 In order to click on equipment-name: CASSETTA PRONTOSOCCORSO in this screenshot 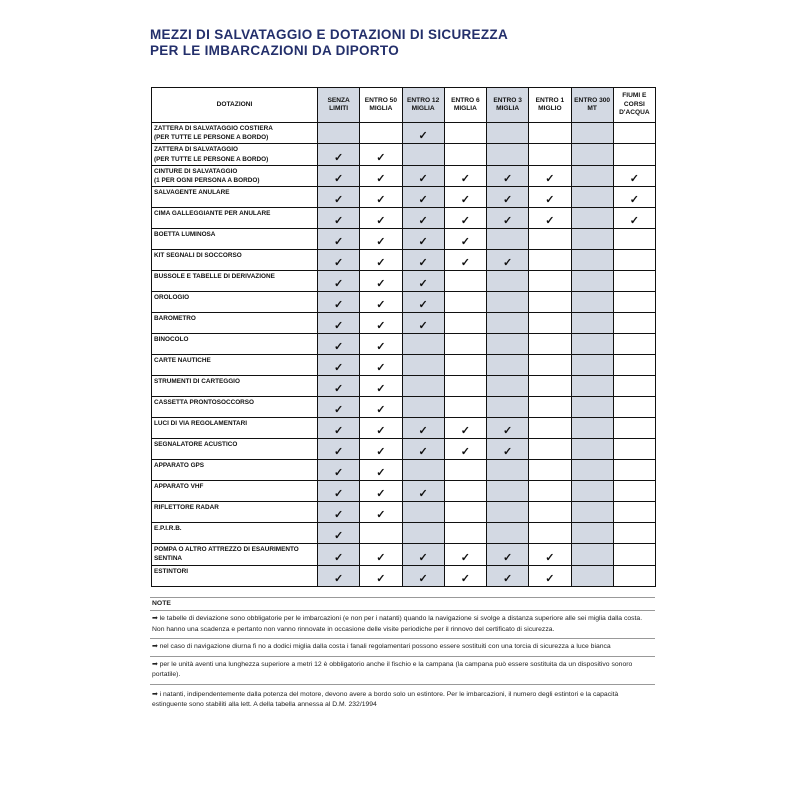, I will do `click(234, 407)`.